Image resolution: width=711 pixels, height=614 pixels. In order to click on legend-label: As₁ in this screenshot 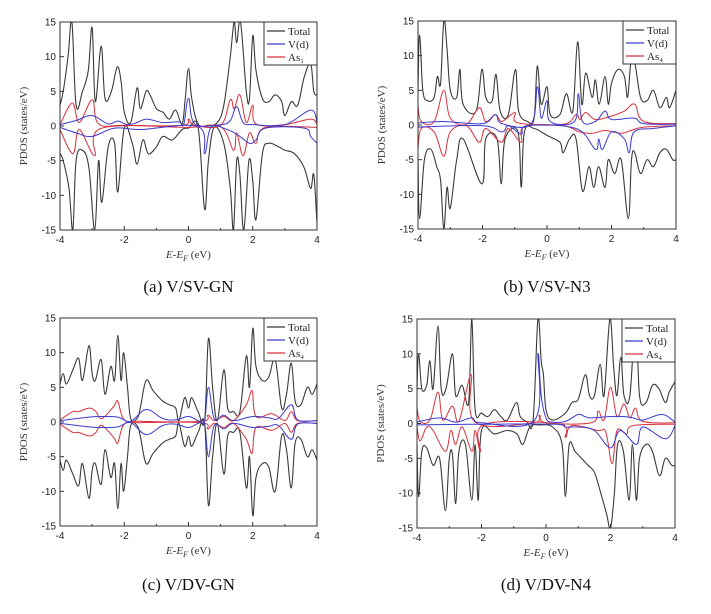, I will do `click(296, 58)`.